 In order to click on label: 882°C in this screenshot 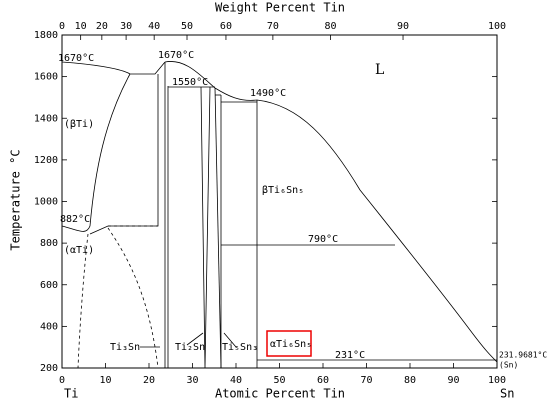, I will do `click(75, 219)`.